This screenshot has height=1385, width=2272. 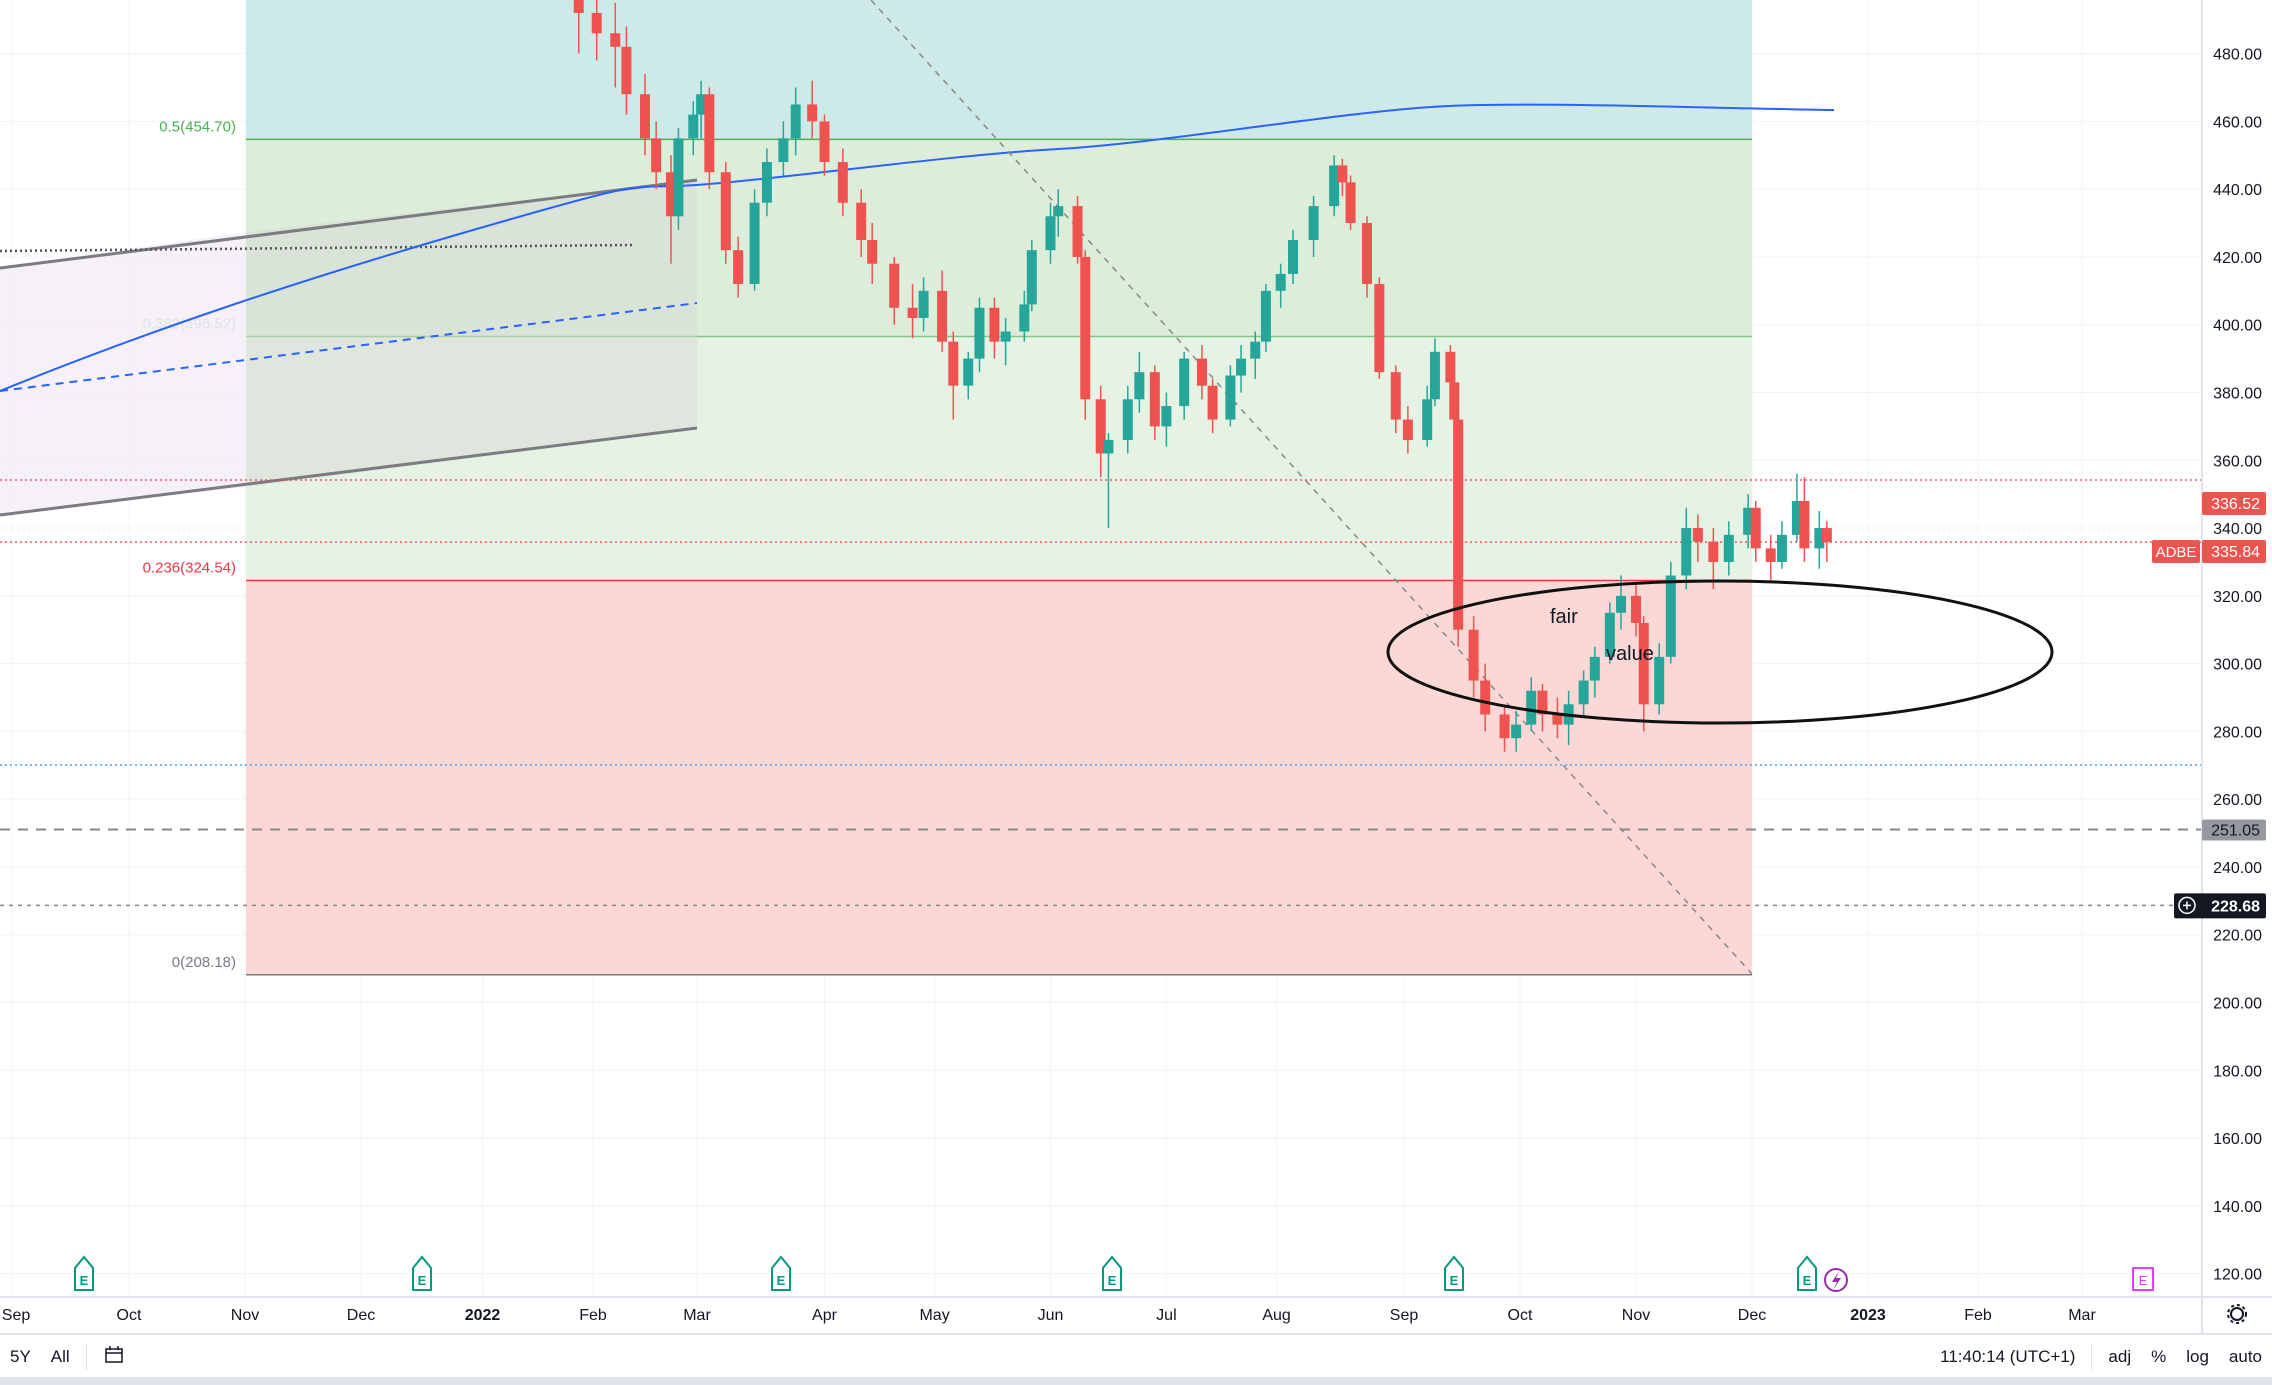 What do you see at coordinates (2234, 830) in the screenshot?
I see `level-251-tag` at bounding box center [2234, 830].